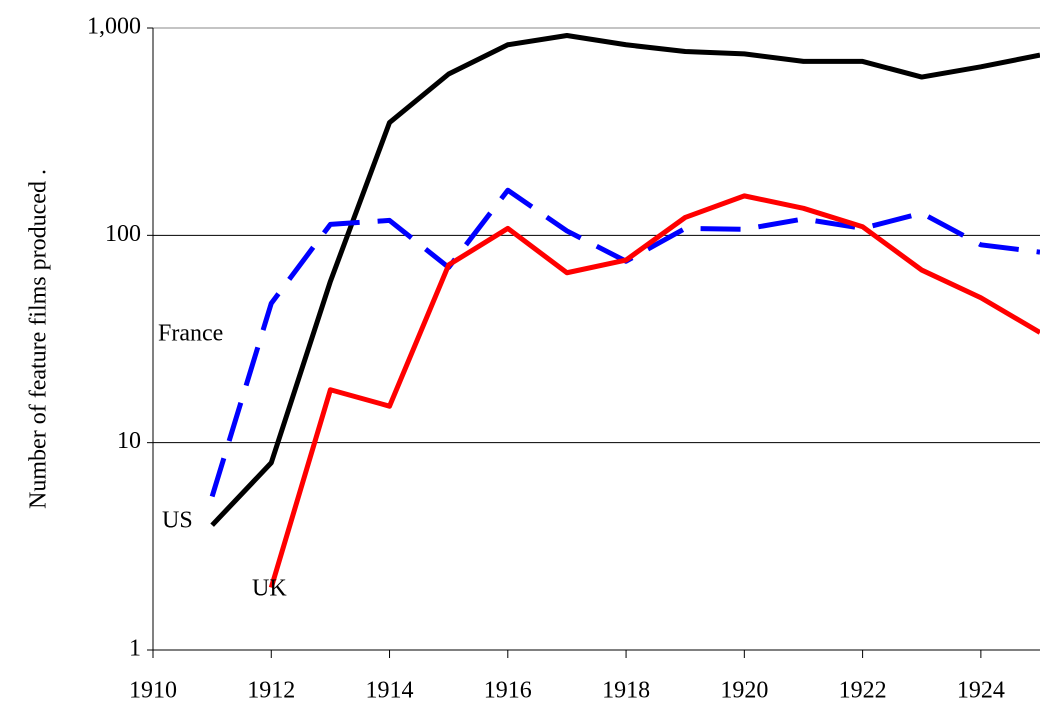 Image resolution: width=1040 pixels, height=711 pixels. What do you see at coordinates (390, 691) in the screenshot?
I see `x-tick-label: 1914` at bounding box center [390, 691].